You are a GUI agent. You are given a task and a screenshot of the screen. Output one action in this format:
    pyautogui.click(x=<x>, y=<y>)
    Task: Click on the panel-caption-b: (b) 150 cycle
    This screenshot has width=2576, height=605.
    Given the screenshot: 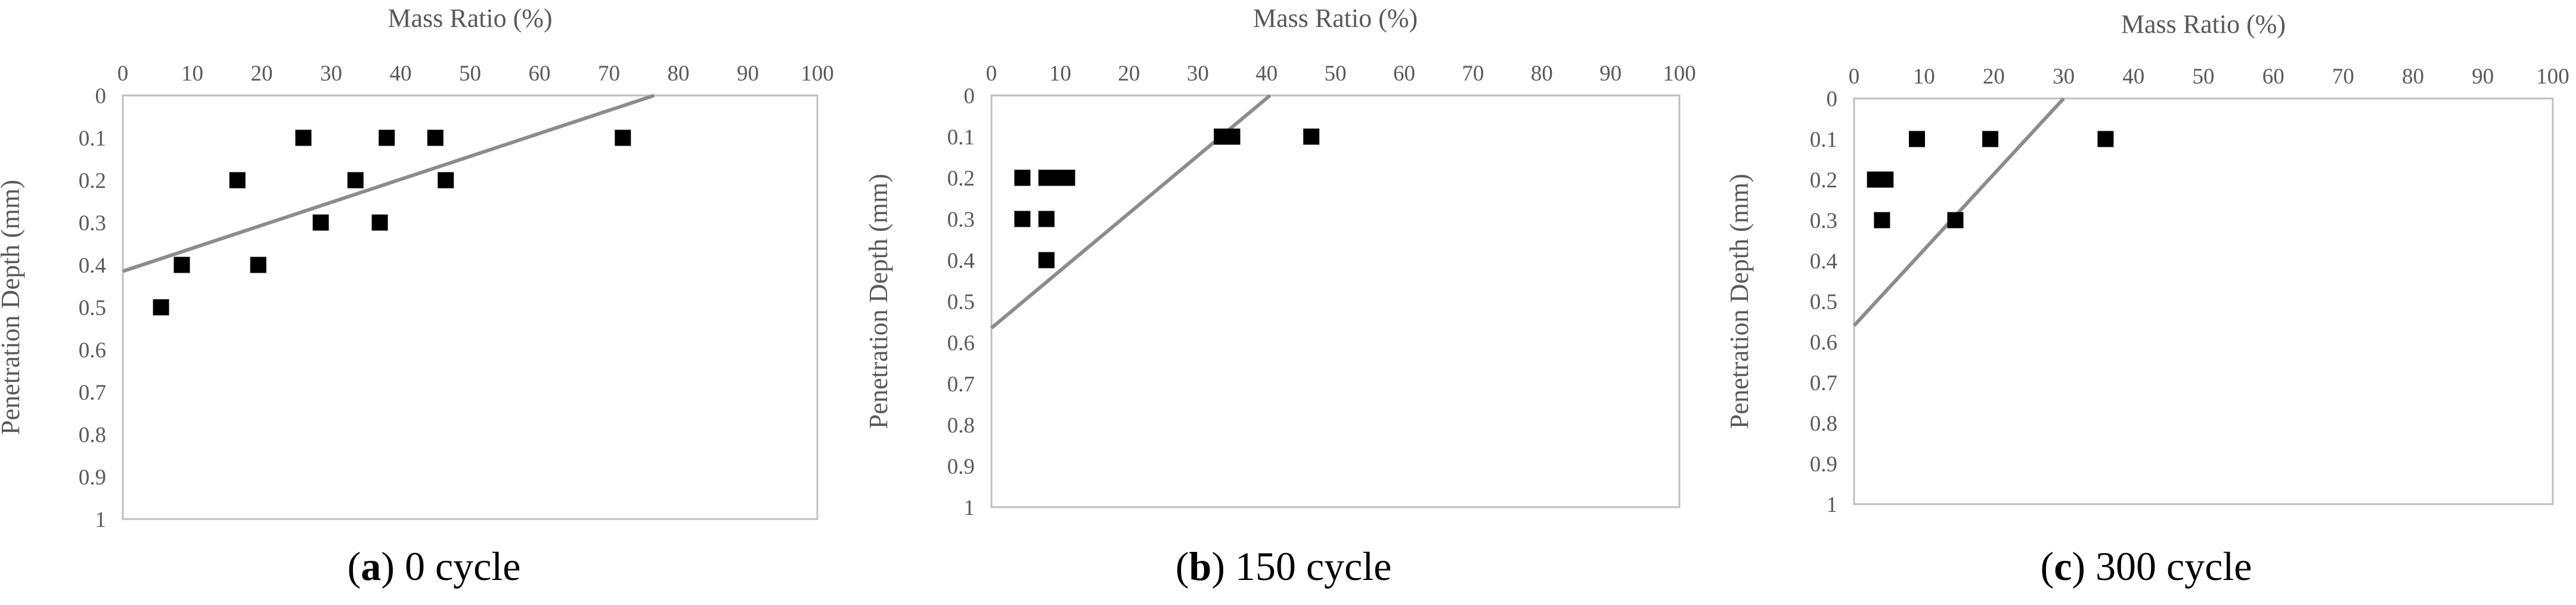 What is the action you would take?
    pyautogui.click(x=1283, y=567)
    